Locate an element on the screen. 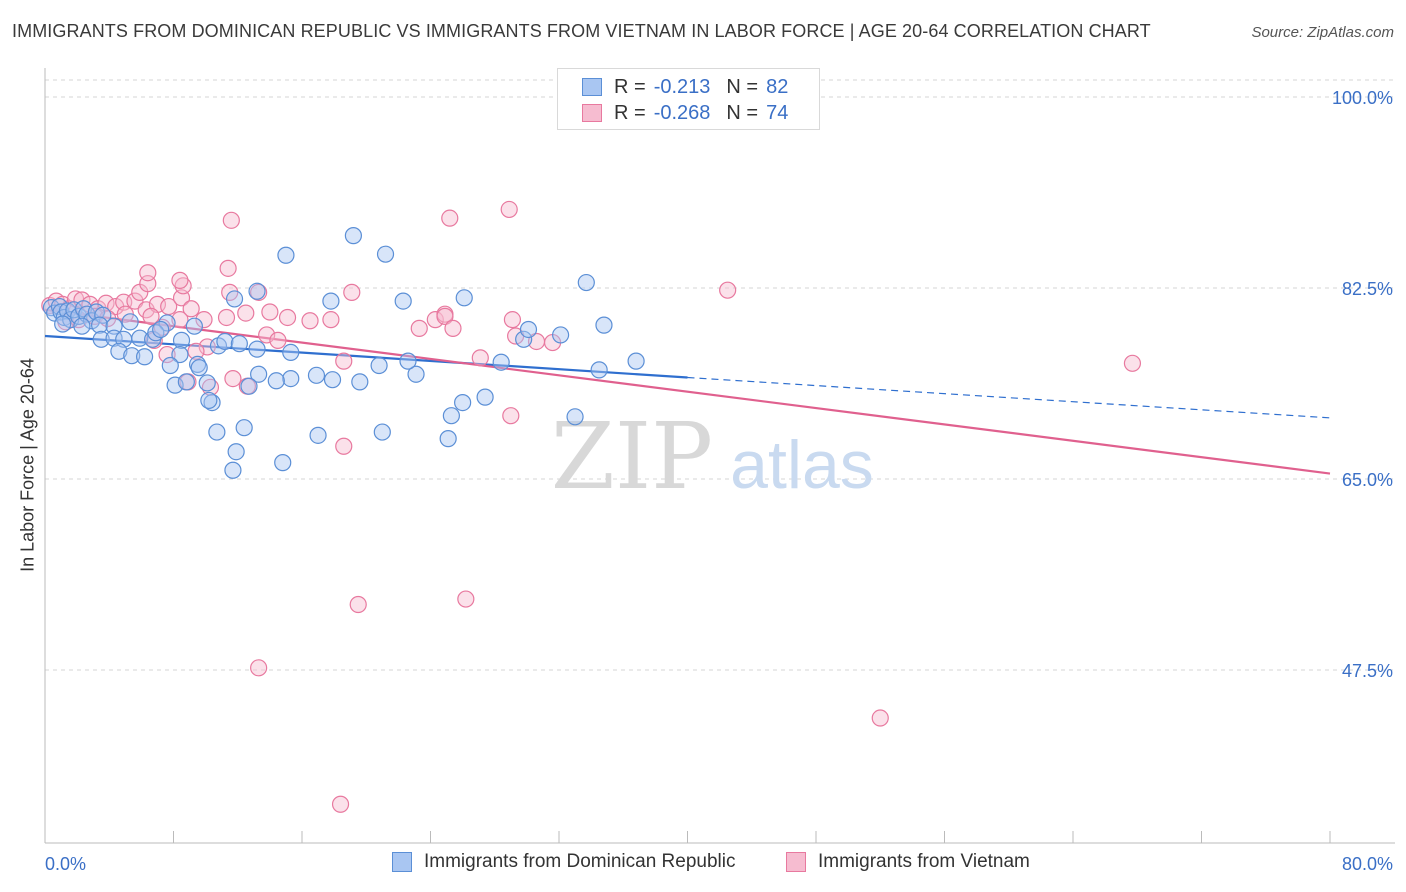 This screenshot has height=892, width=1406. y-tick-label: 65.0% is located at coordinates (1367, 480).